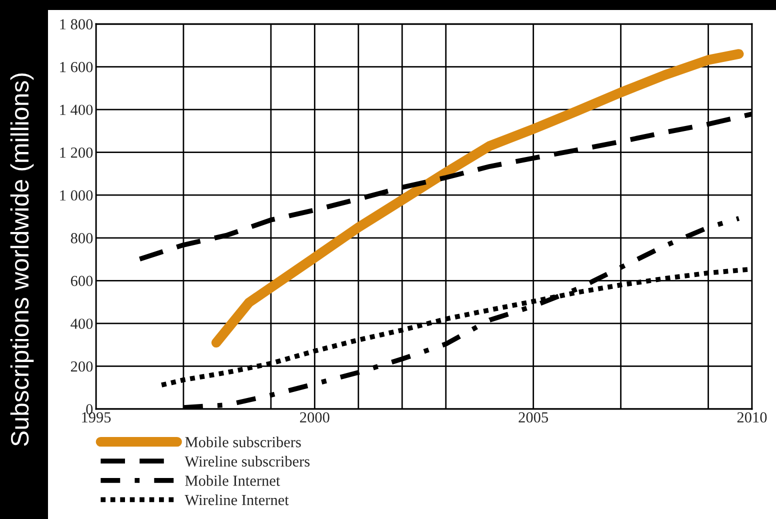 The width and height of the screenshot is (776, 519). Describe the element at coordinates (89, 409) in the screenshot. I see `y-tick-label: 0` at that location.